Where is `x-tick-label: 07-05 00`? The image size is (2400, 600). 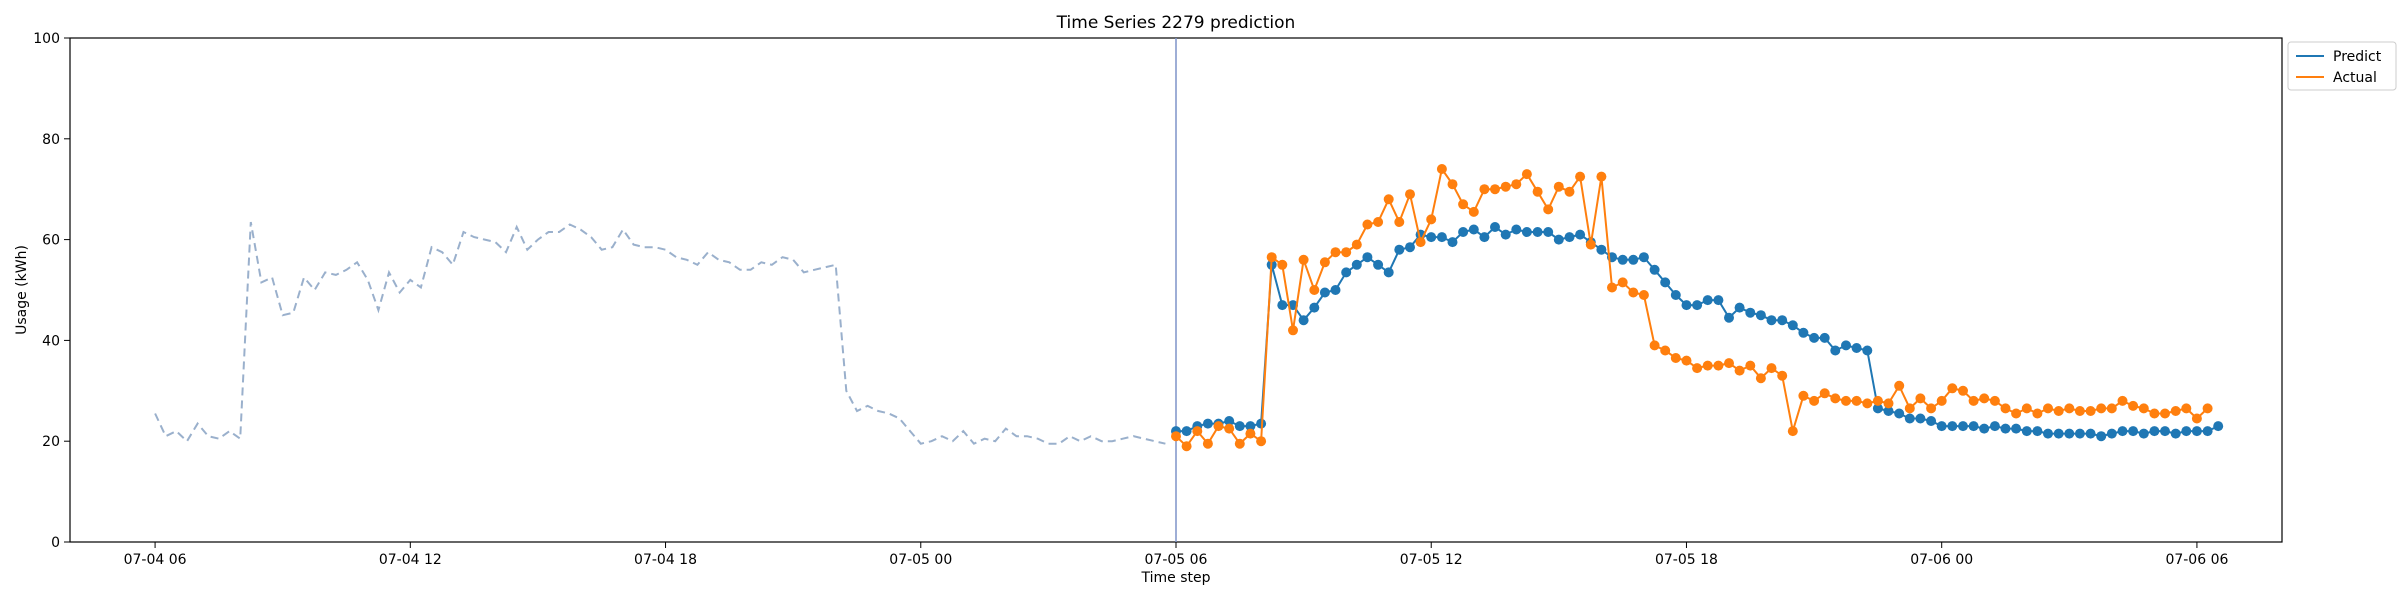
x-tick-label: 07-05 00 is located at coordinates (920, 560).